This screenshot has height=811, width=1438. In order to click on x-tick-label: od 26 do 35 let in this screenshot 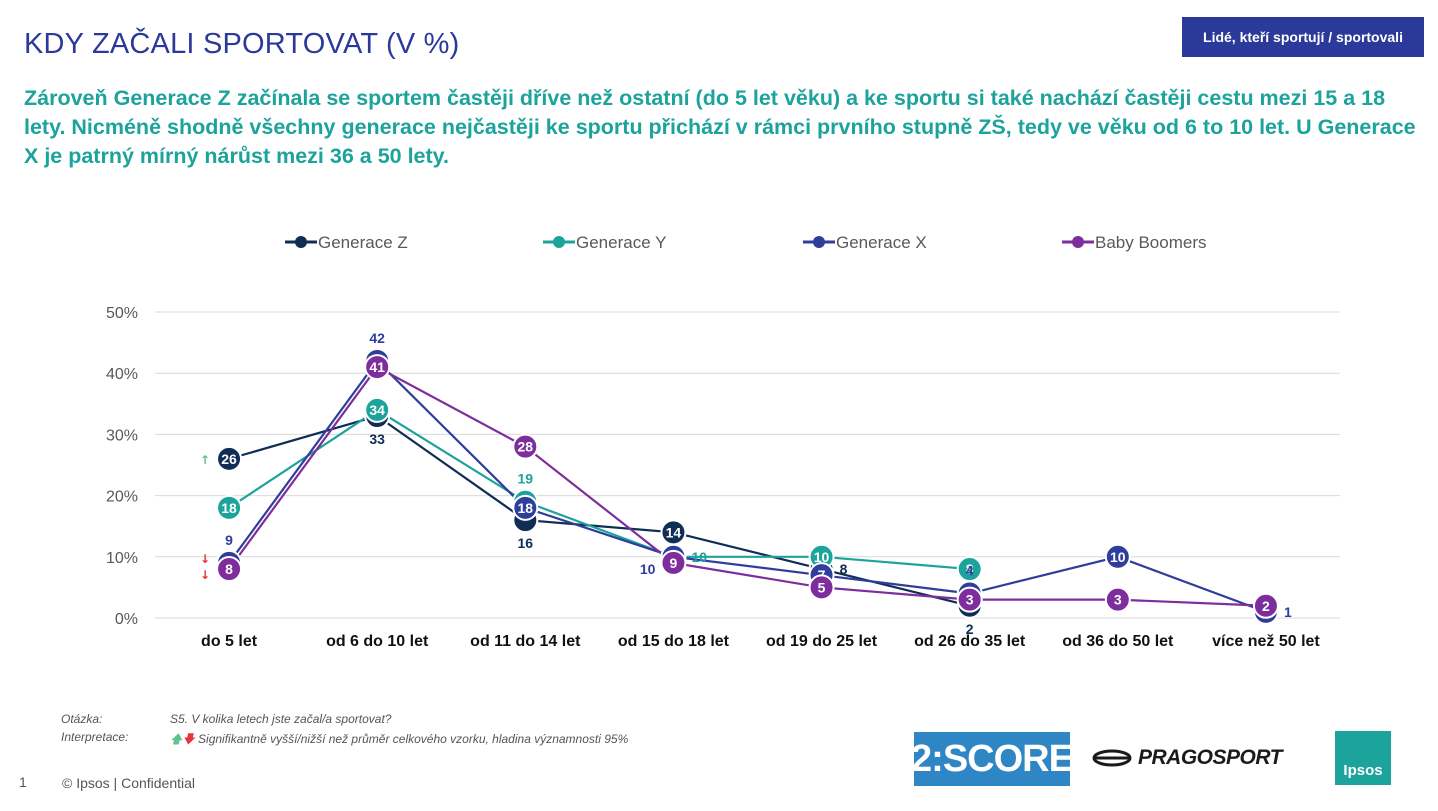, I will do `click(970, 641)`.